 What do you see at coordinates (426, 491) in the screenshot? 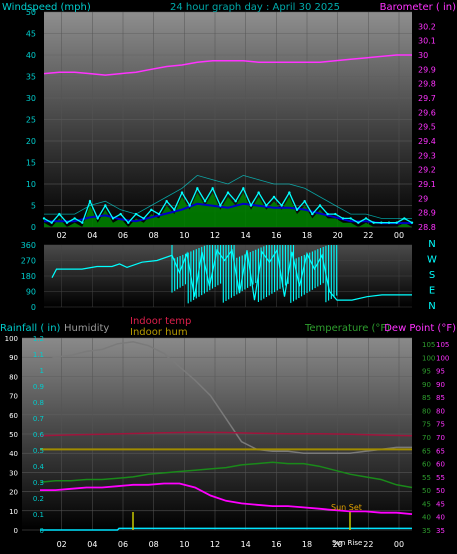
I see `temp-tick-label: 50` at bounding box center [426, 491].